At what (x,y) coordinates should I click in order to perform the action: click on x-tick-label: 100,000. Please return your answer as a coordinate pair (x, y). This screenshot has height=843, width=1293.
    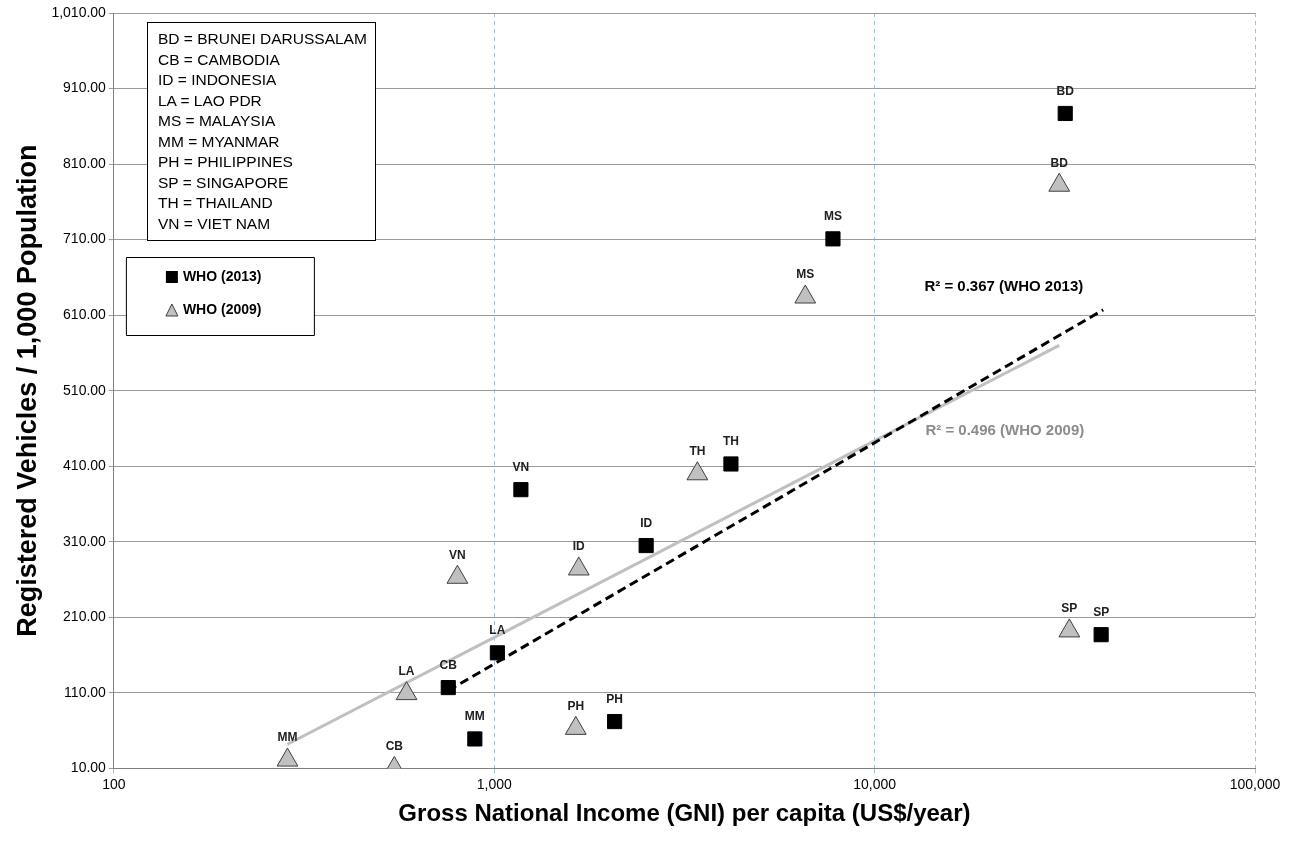
    Looking at the image, I should click on (1255, 783).